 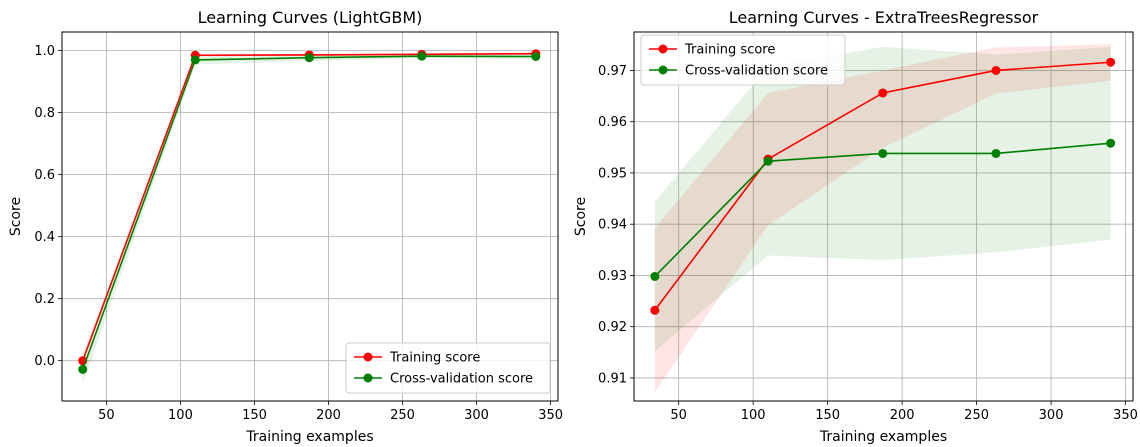 What do you see at coordinates (612, 378) in the screenshot?
I see `y-tick-label: 0.91` at bounding box center [612, 378].